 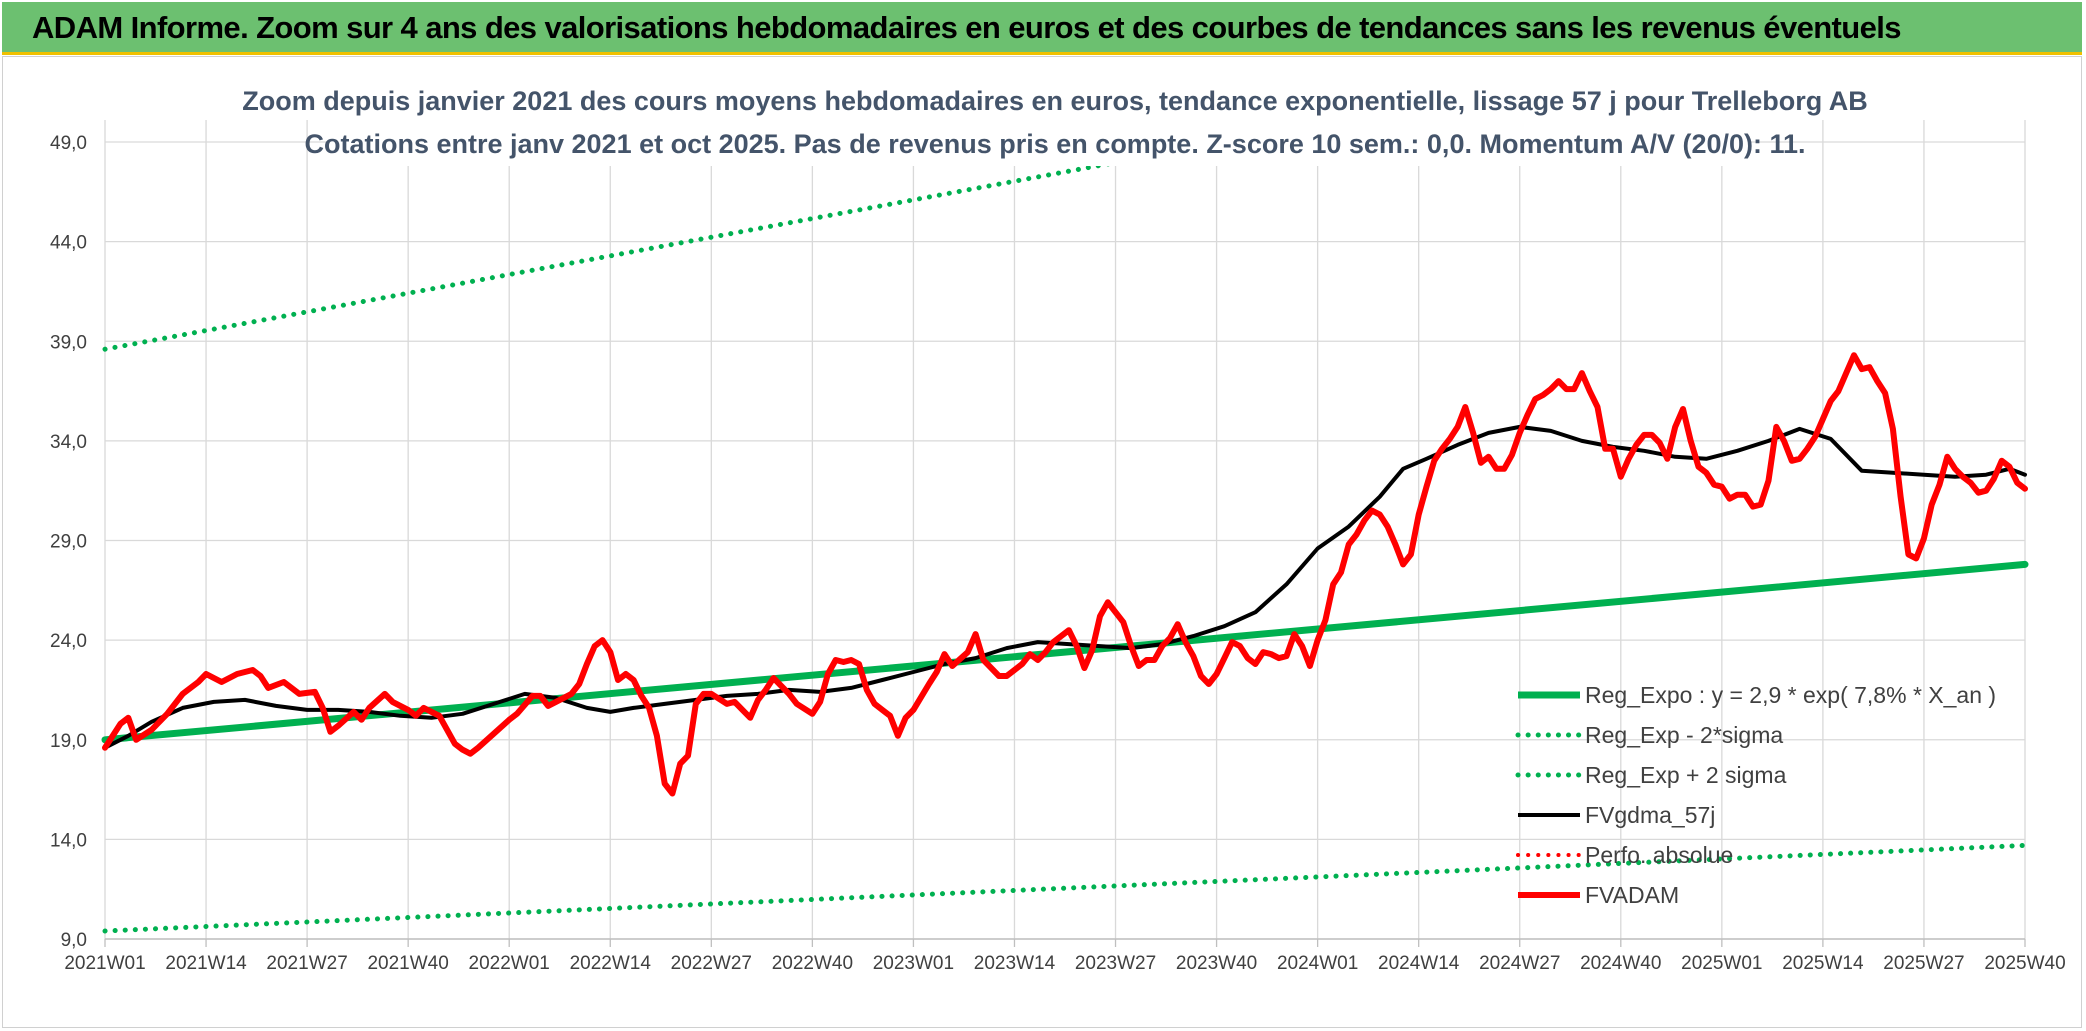 I want to click on x-tick-label: 2023W14, so click(x=1015, y=963).